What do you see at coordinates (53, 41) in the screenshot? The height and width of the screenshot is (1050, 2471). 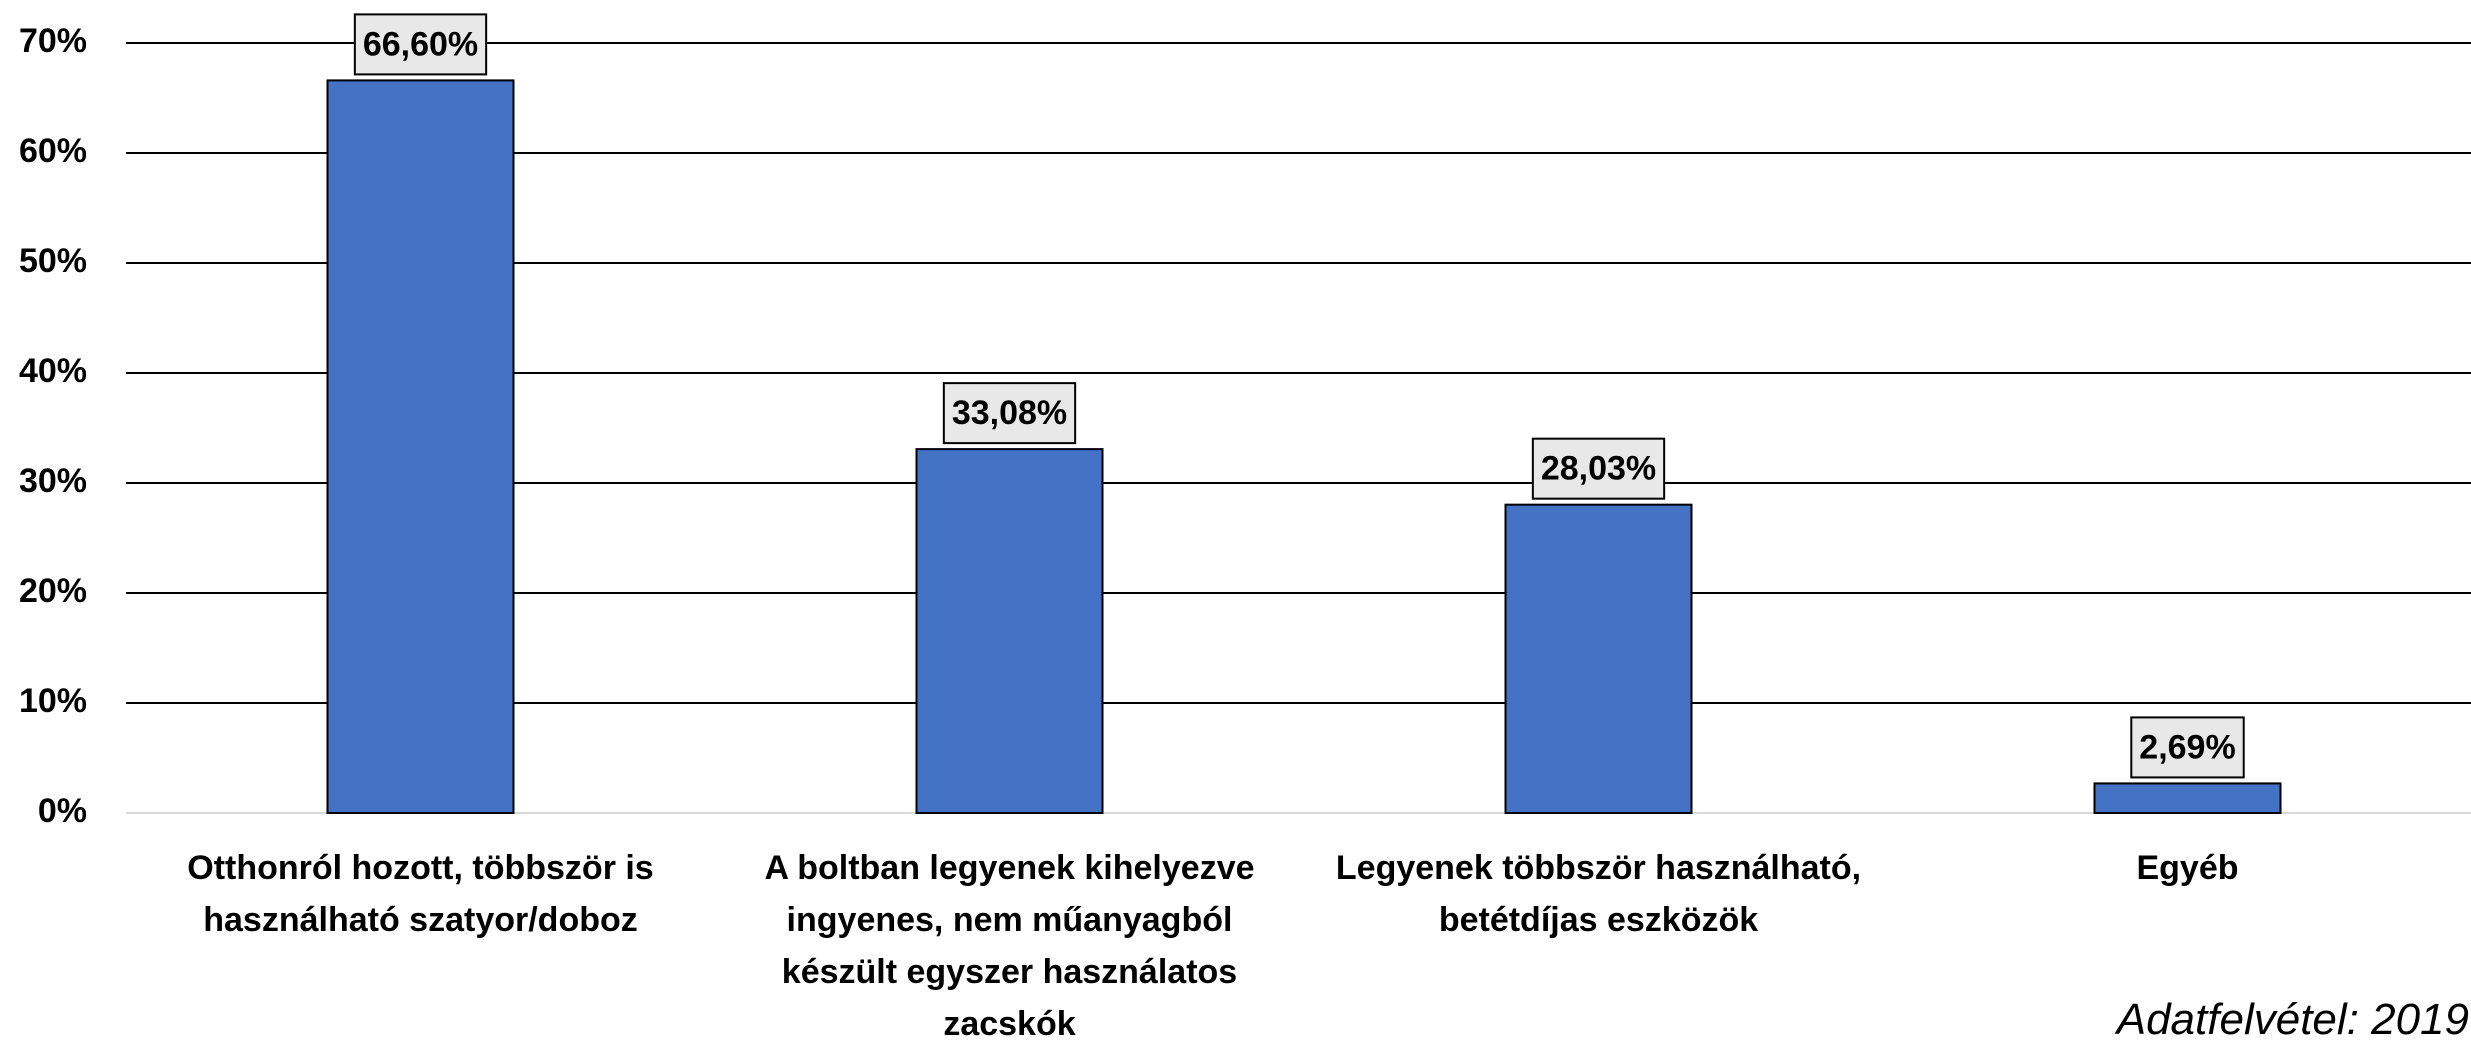 I see `y-tick-label: 70%` at bounding box center [53, 41].